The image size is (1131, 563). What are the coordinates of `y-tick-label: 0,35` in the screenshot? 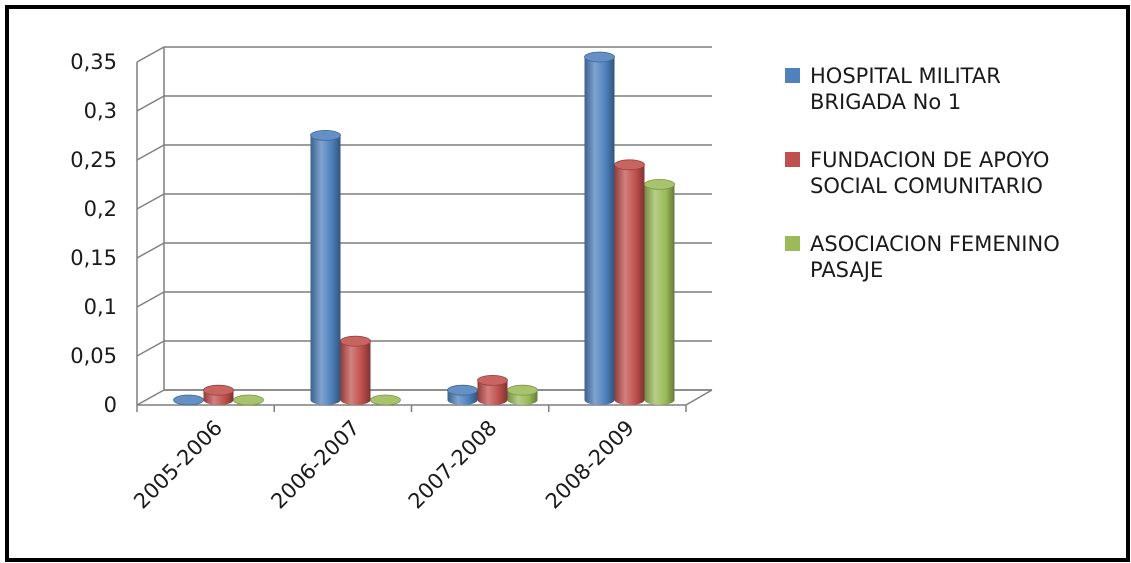 It's located at (93, 62).